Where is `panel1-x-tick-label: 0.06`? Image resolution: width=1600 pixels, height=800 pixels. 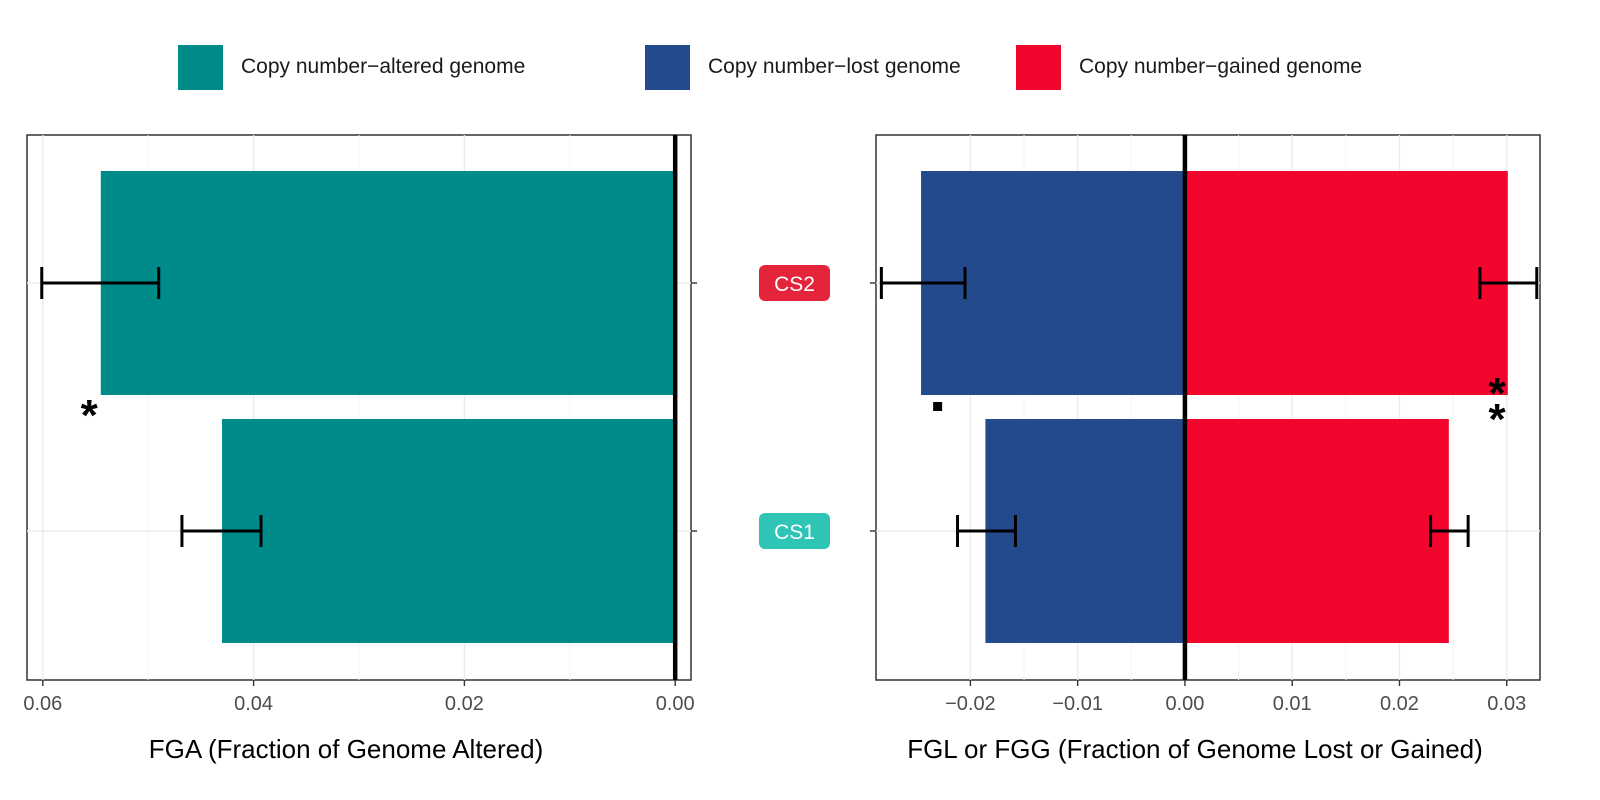 panel1-x-tick-label: 0.06 is located at coordinates (42, 704).